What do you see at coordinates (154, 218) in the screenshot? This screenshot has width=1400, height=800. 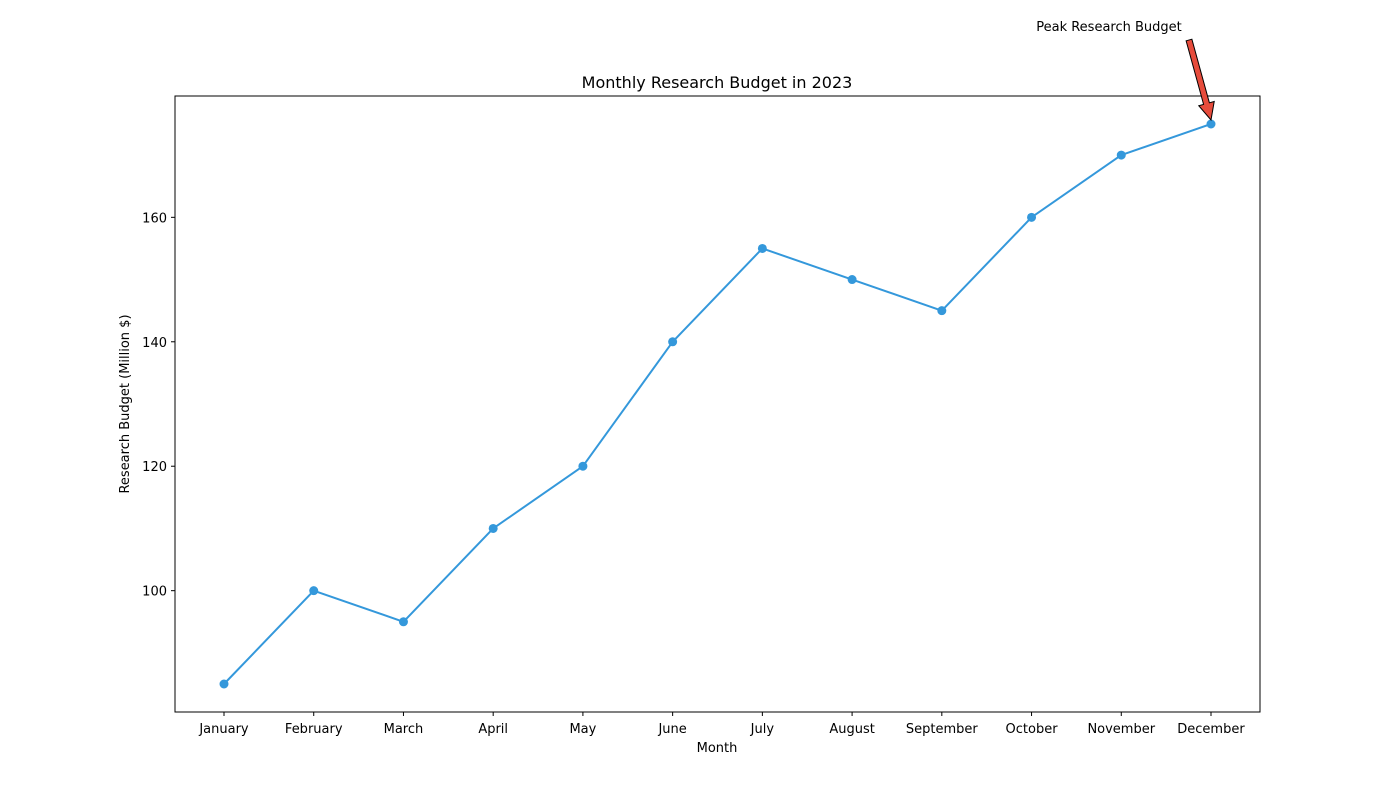 I see `y-tick-label: 160` at bounding box center [154, 218].